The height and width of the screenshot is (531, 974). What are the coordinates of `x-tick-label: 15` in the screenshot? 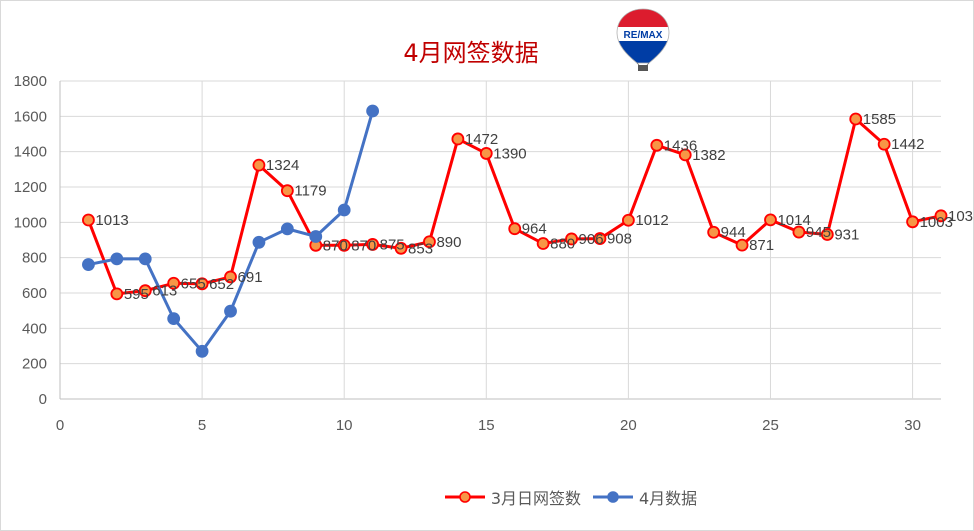 It's located at (486, 425).